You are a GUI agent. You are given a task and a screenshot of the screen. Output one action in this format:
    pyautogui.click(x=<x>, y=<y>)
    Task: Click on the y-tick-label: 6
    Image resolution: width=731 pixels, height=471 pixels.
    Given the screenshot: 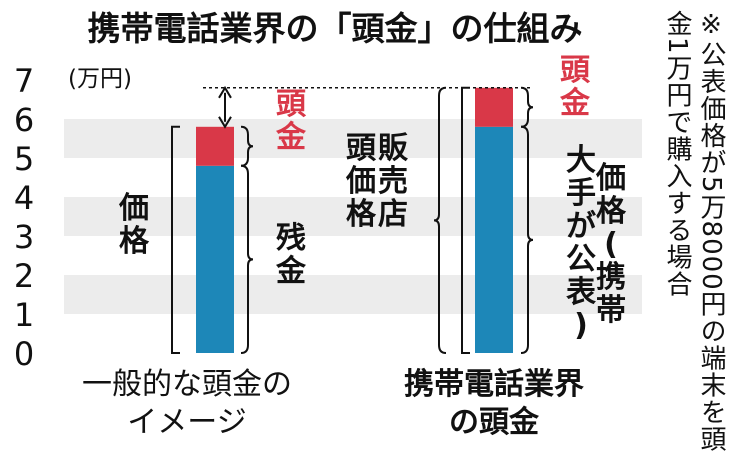 What is the action you would take?
    pyautogui.click(x=24, y=120)
    